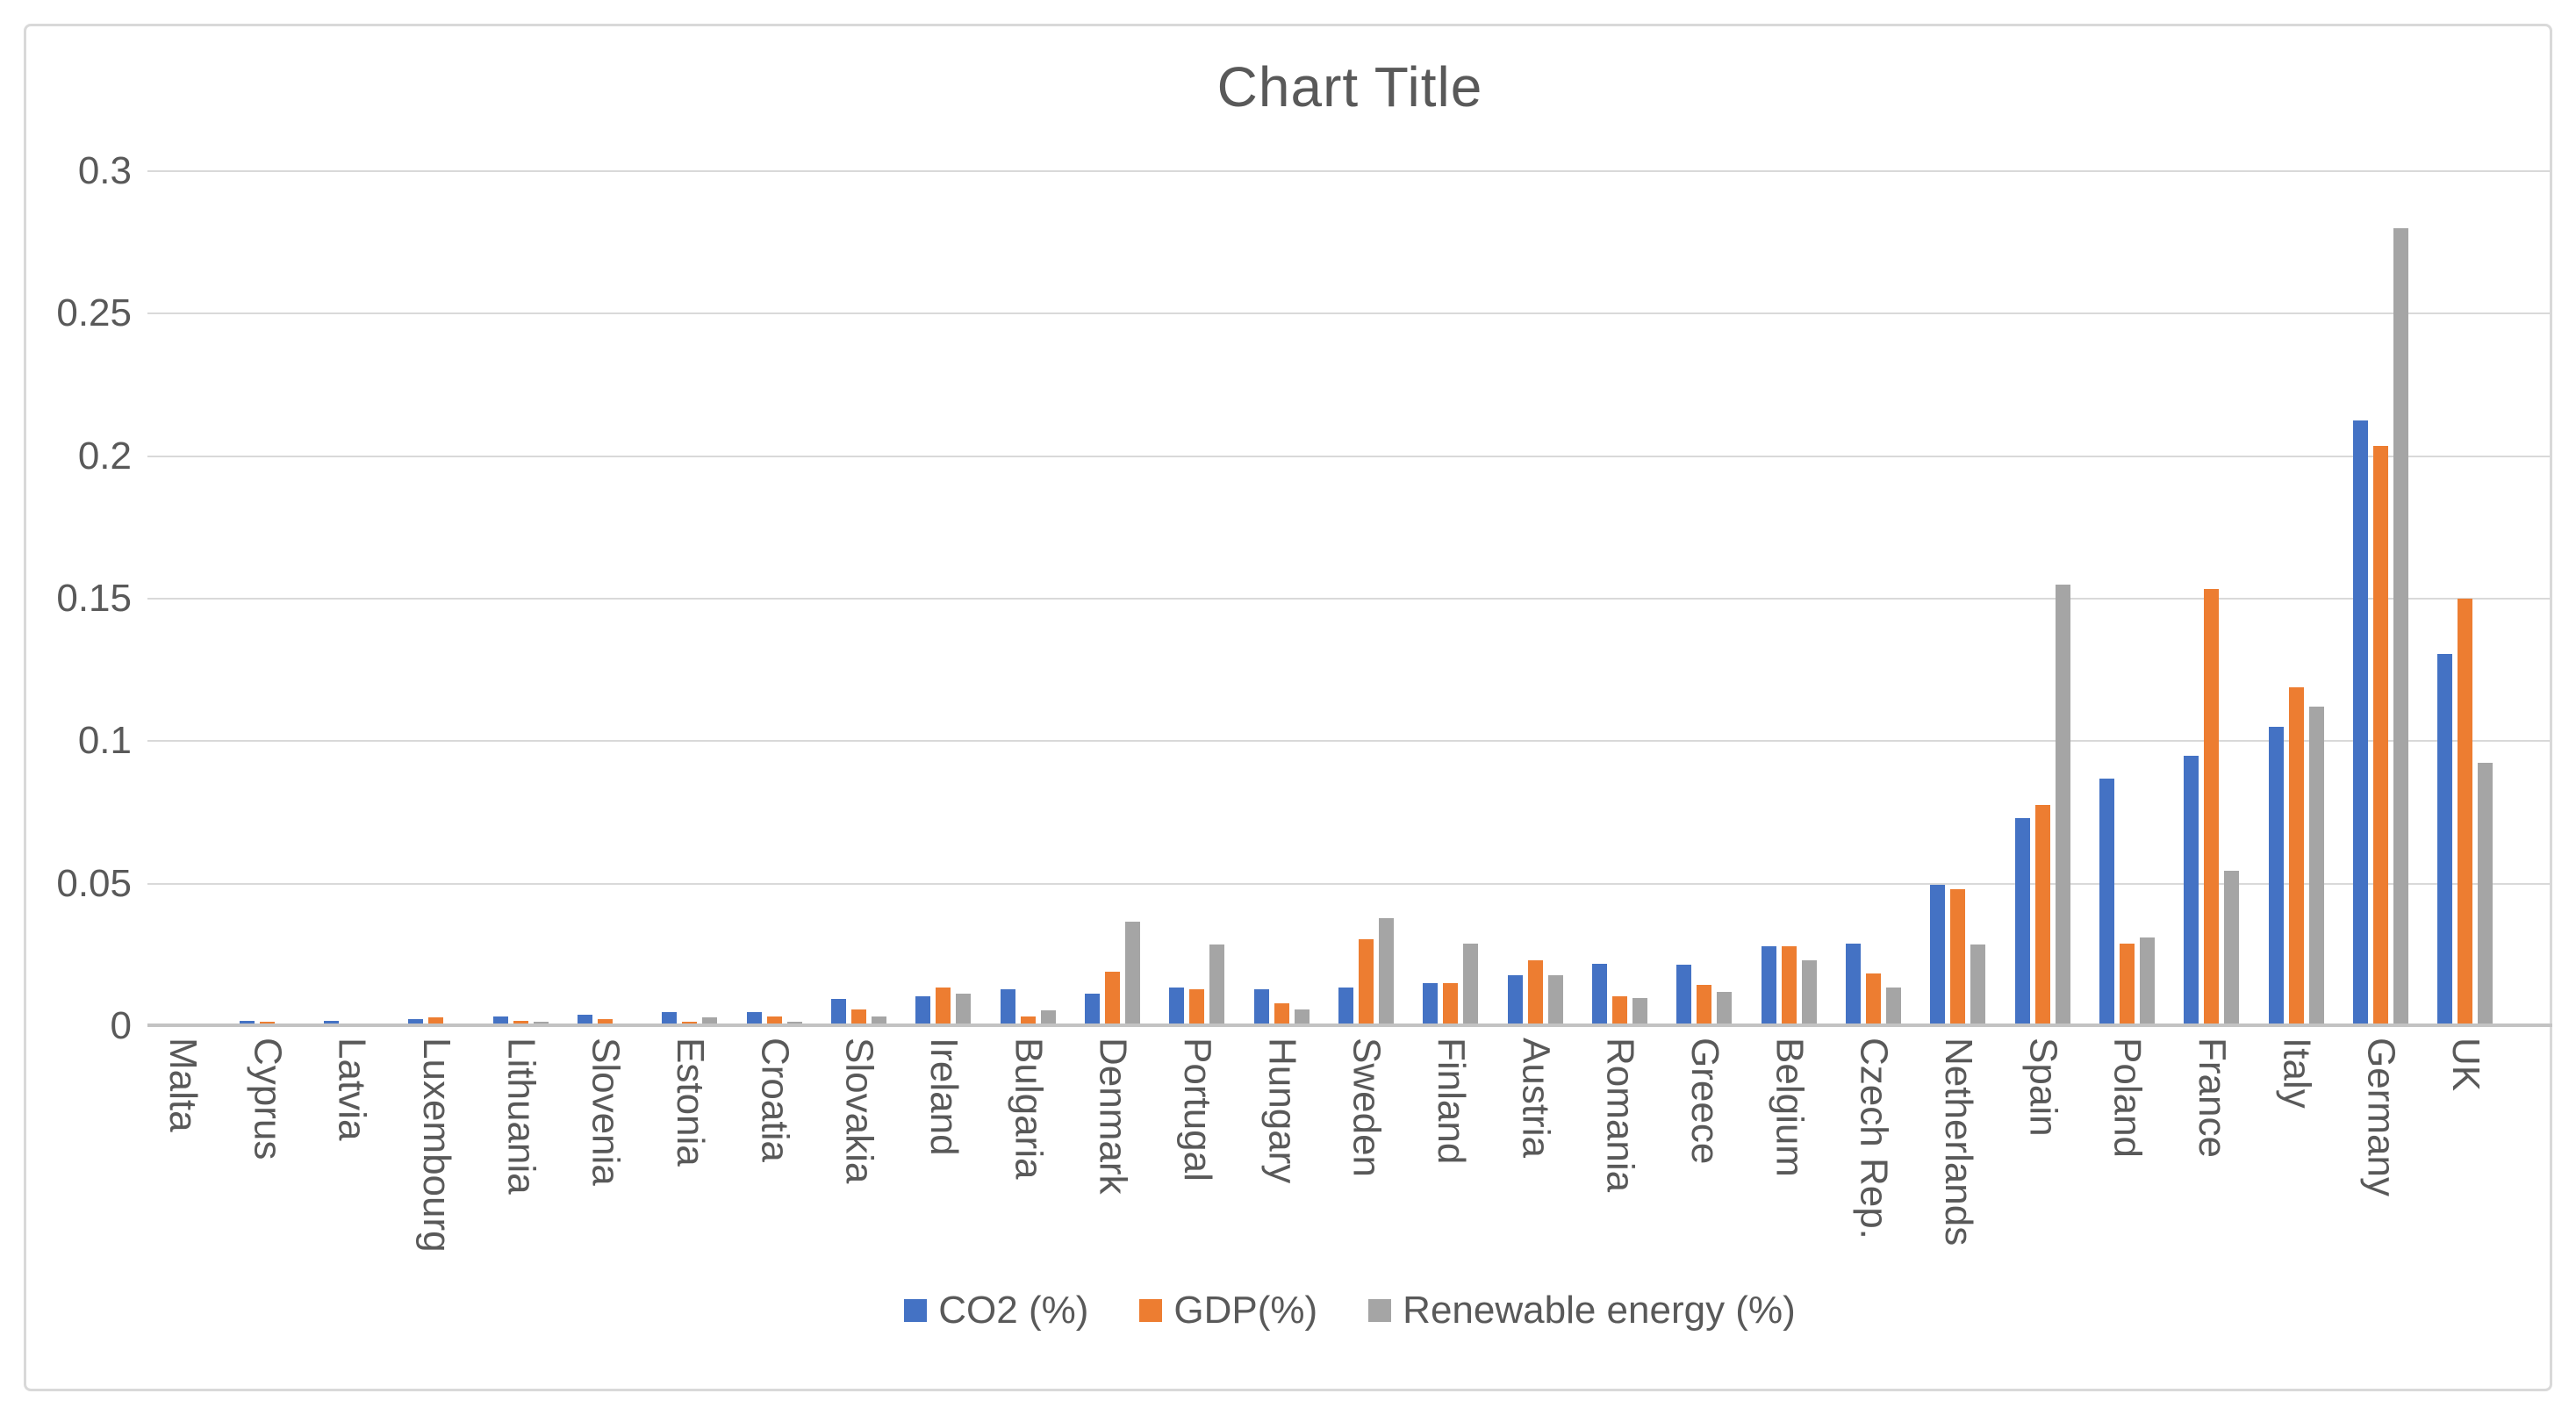 The width and height of the screenshot is (2576, 1415). I want to click on bar-group-Slovakia, so click(859, 1013).